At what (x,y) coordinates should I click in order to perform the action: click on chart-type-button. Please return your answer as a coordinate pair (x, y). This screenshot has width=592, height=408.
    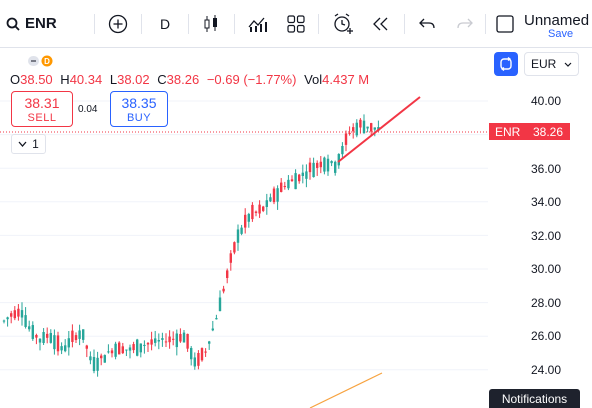
    Looking at the image, I should click on (211, 23).